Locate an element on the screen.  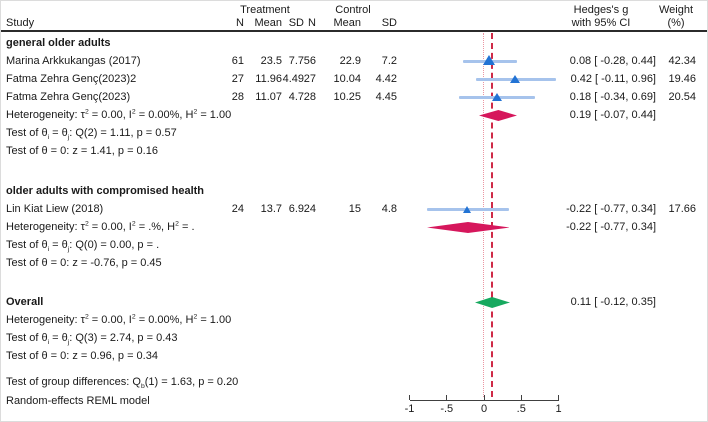
control-sd: 4.8 is located at coordinates (389, 209).